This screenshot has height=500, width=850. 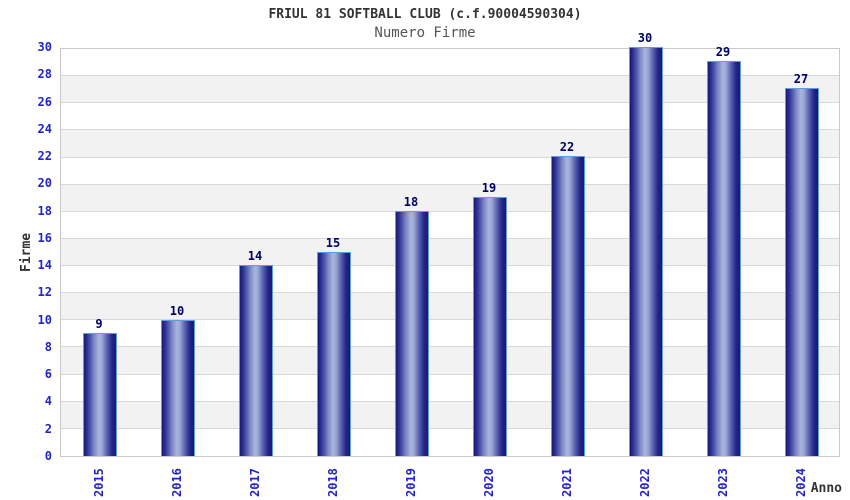 I want to click on bar-value-label: 22, so click(x=567, y=147).